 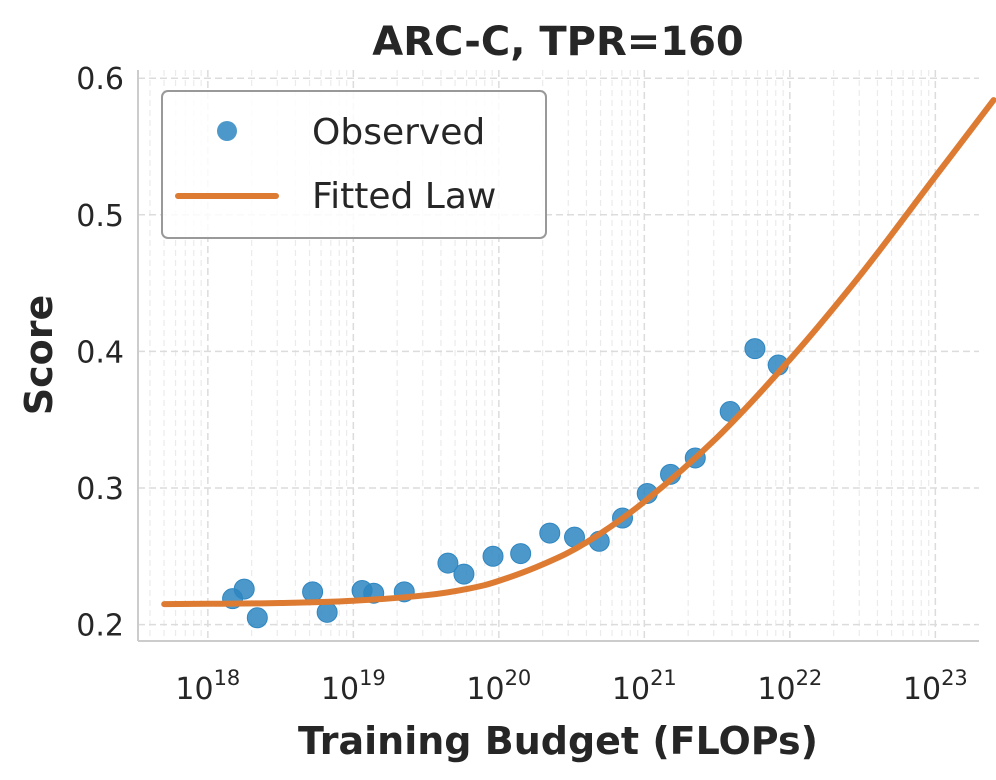 What do you see at coordinates (39, 355) in the screenshot?
I see `y-axis-label: Score` at bounding box center [39, 355].